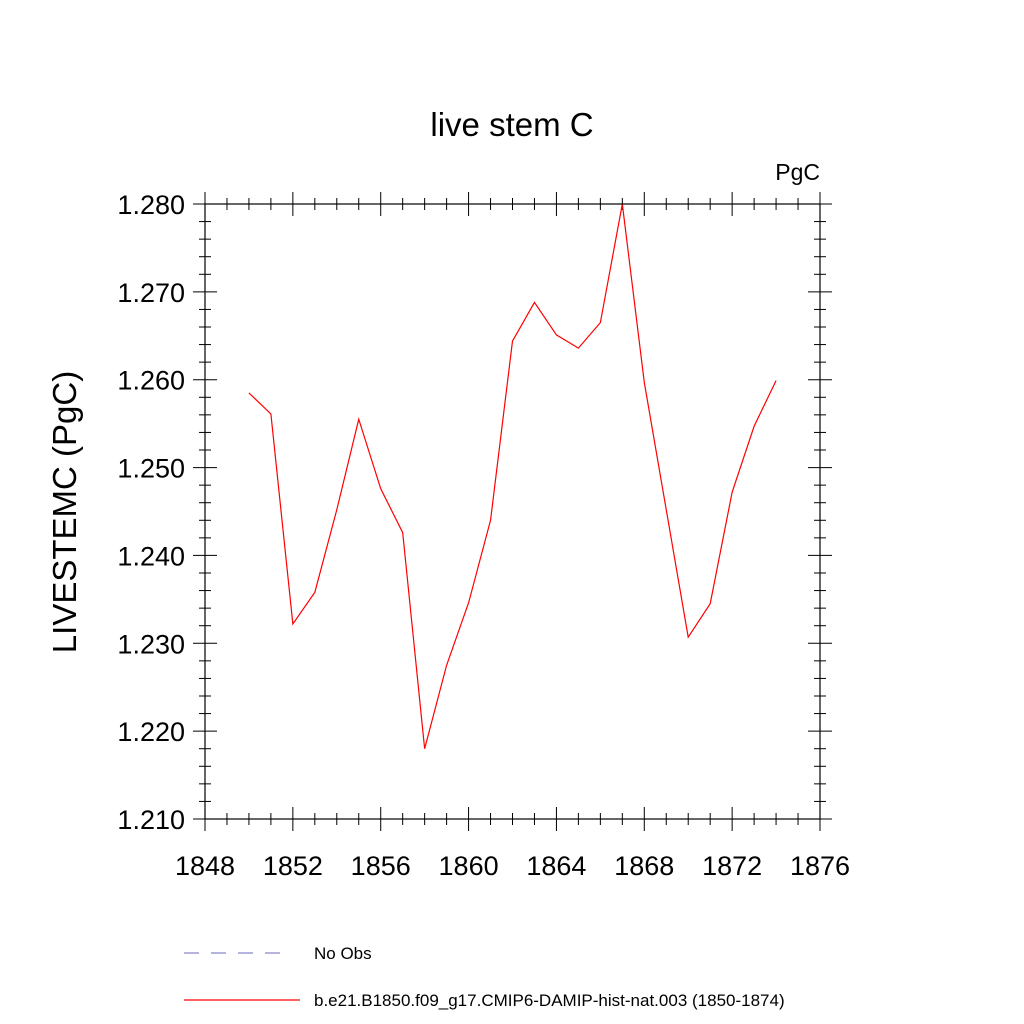 The width and height of the screenshot is (1024, 1024). Describe the element at coordinates (797, 172) in the screenshot. I see `units-label: PgC` at that location.